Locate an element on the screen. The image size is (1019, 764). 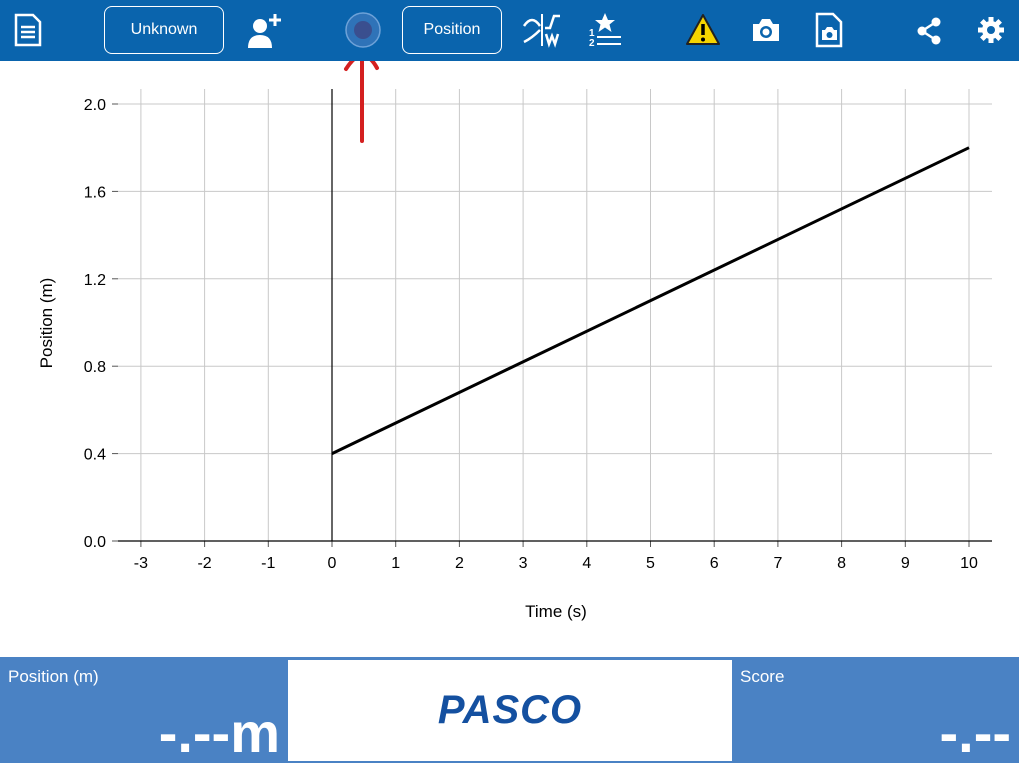
document-icon is located at coordinates (28, 30).